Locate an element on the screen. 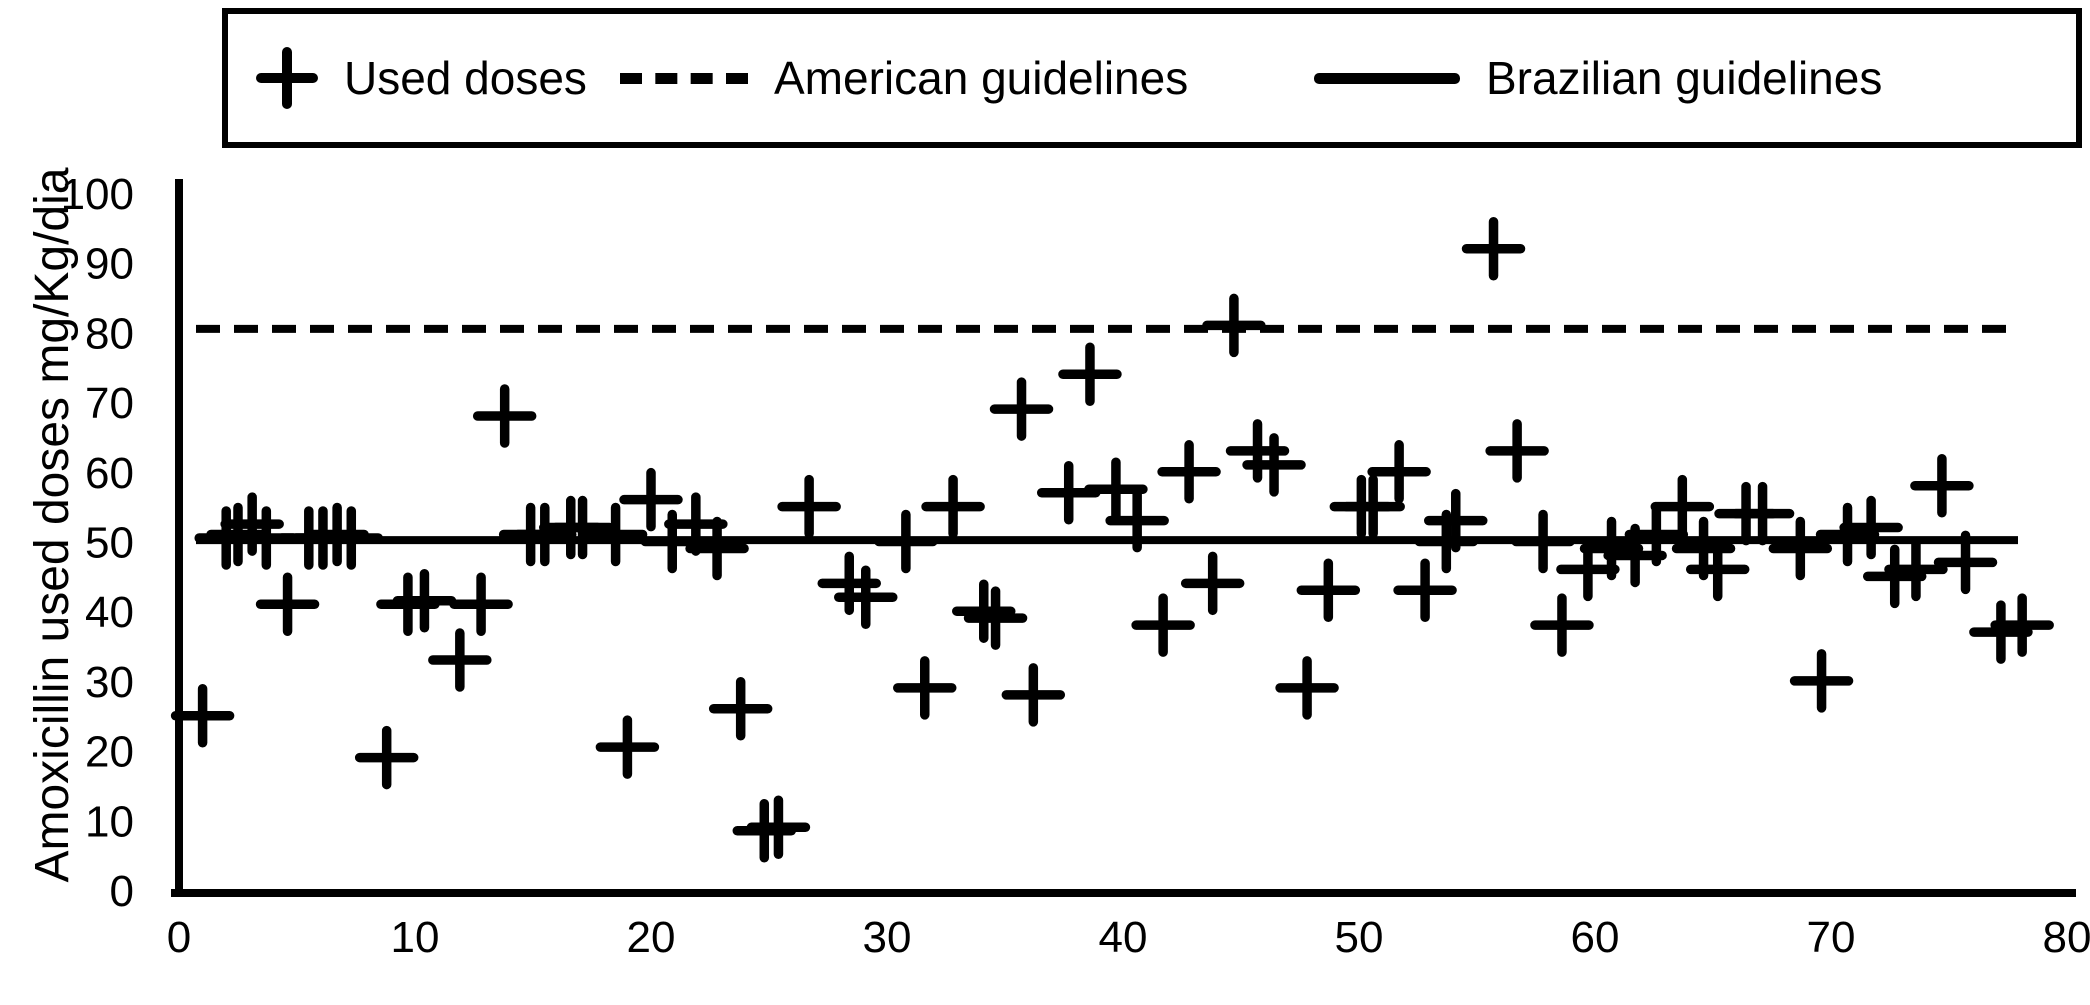 Image resolution: width=2090 pixels, height=1005 pixels. y-tick-label: 20 is located at coordinates (109, 752).